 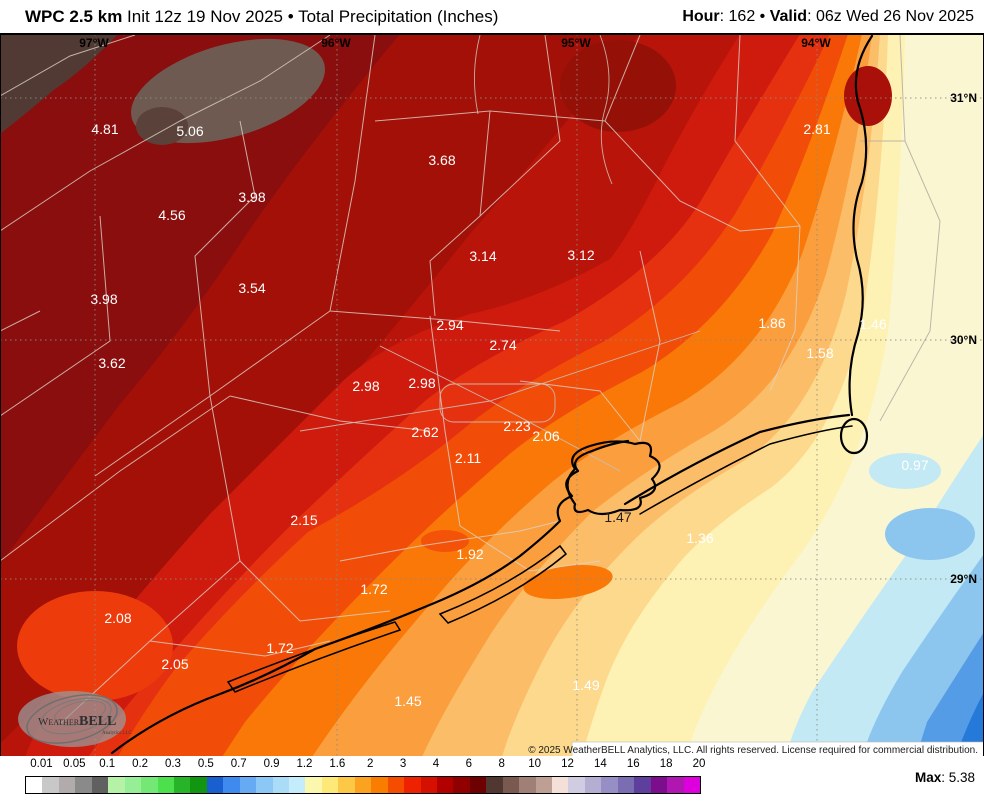 What do you see at coordinates (516, 426) in the screenshot?
I see `precip-value-label: 2.23` at bounding box center [516, 426].